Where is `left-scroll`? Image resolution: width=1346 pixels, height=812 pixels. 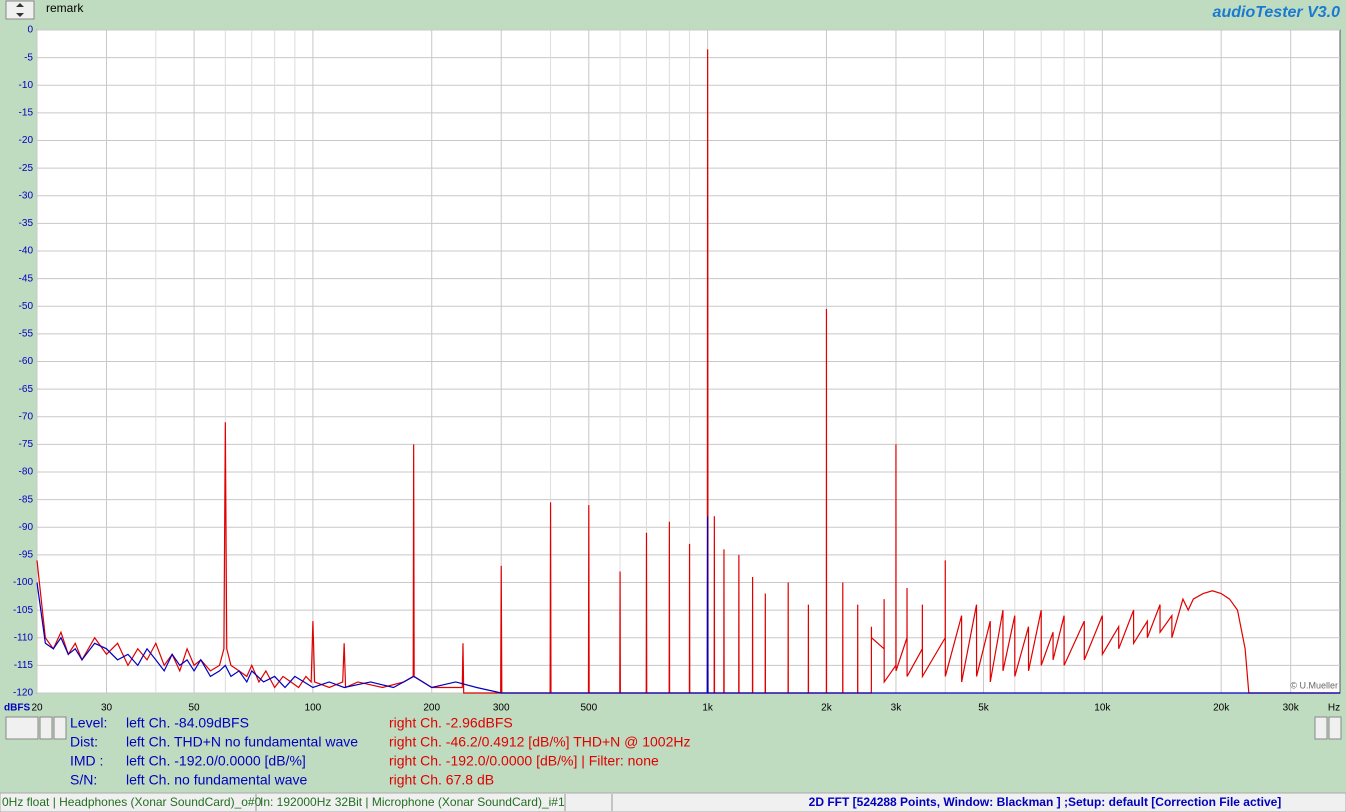 left-scroll is located at coordinates (36, 728).